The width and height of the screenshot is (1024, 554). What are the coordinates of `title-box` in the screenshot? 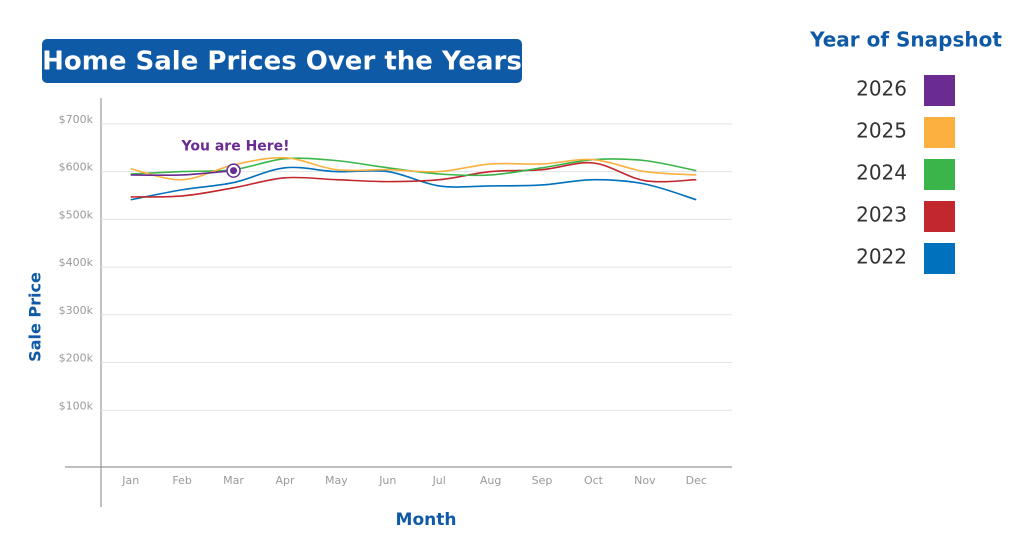 It's located at (282, 61).